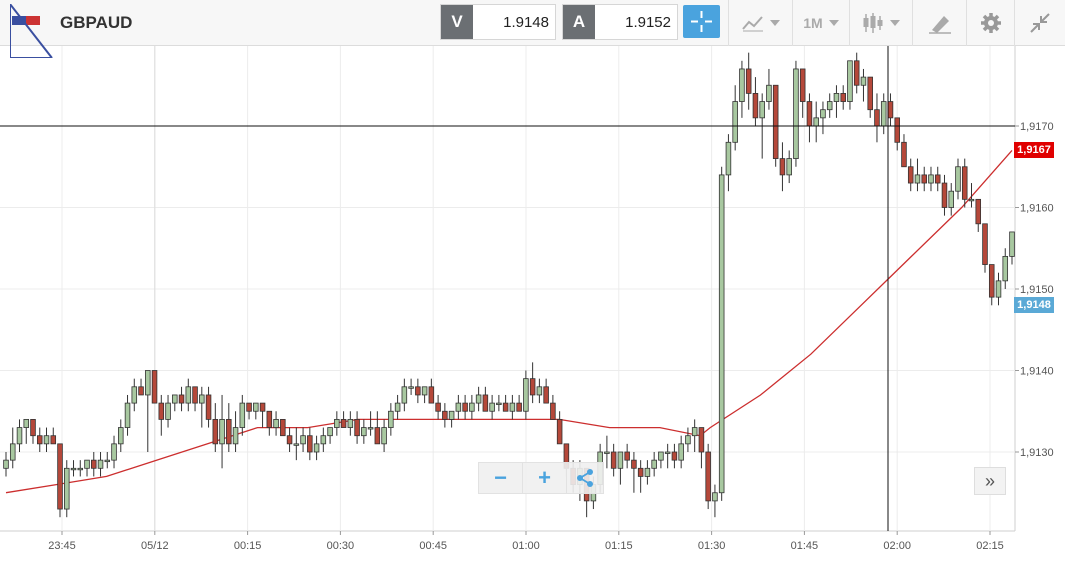 The height and width of the screenshot is (562, 1065). Describe the element at coordinates (585, 478) in the screenshot. I see `share-button` at that location.